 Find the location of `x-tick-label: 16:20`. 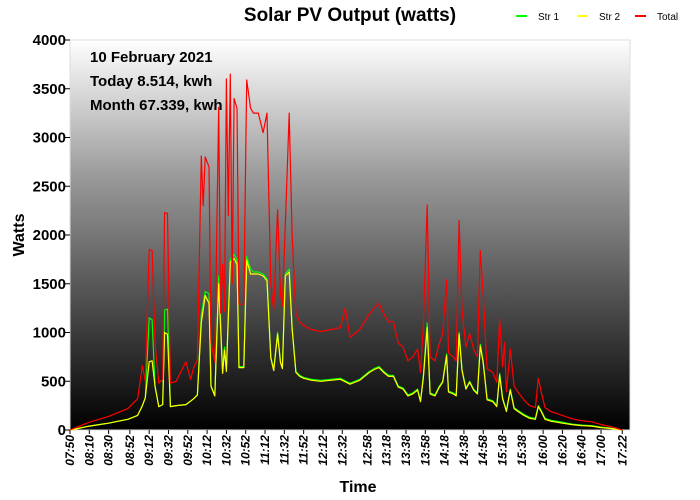

x-tick-label: 16:20 is located at coordinates (562, 450).